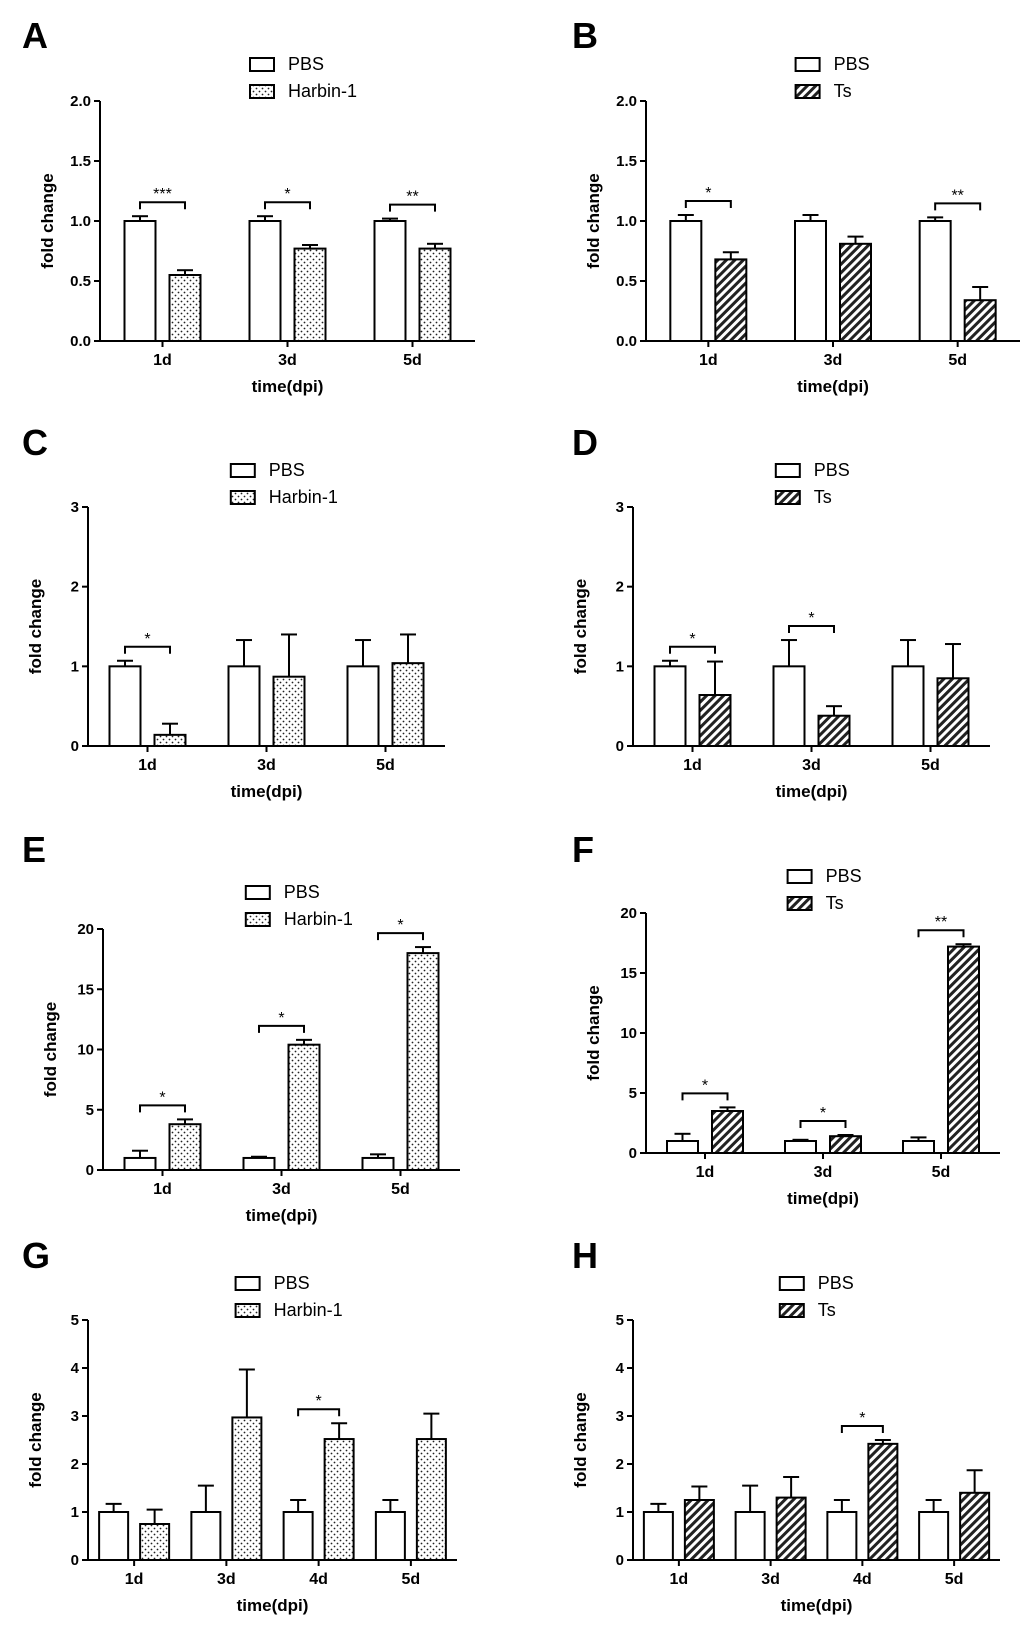  What do you see at coordinates (799, 903) in the screenshot?
I see `legend-swatch-ts` at bounding box center [799, 903].